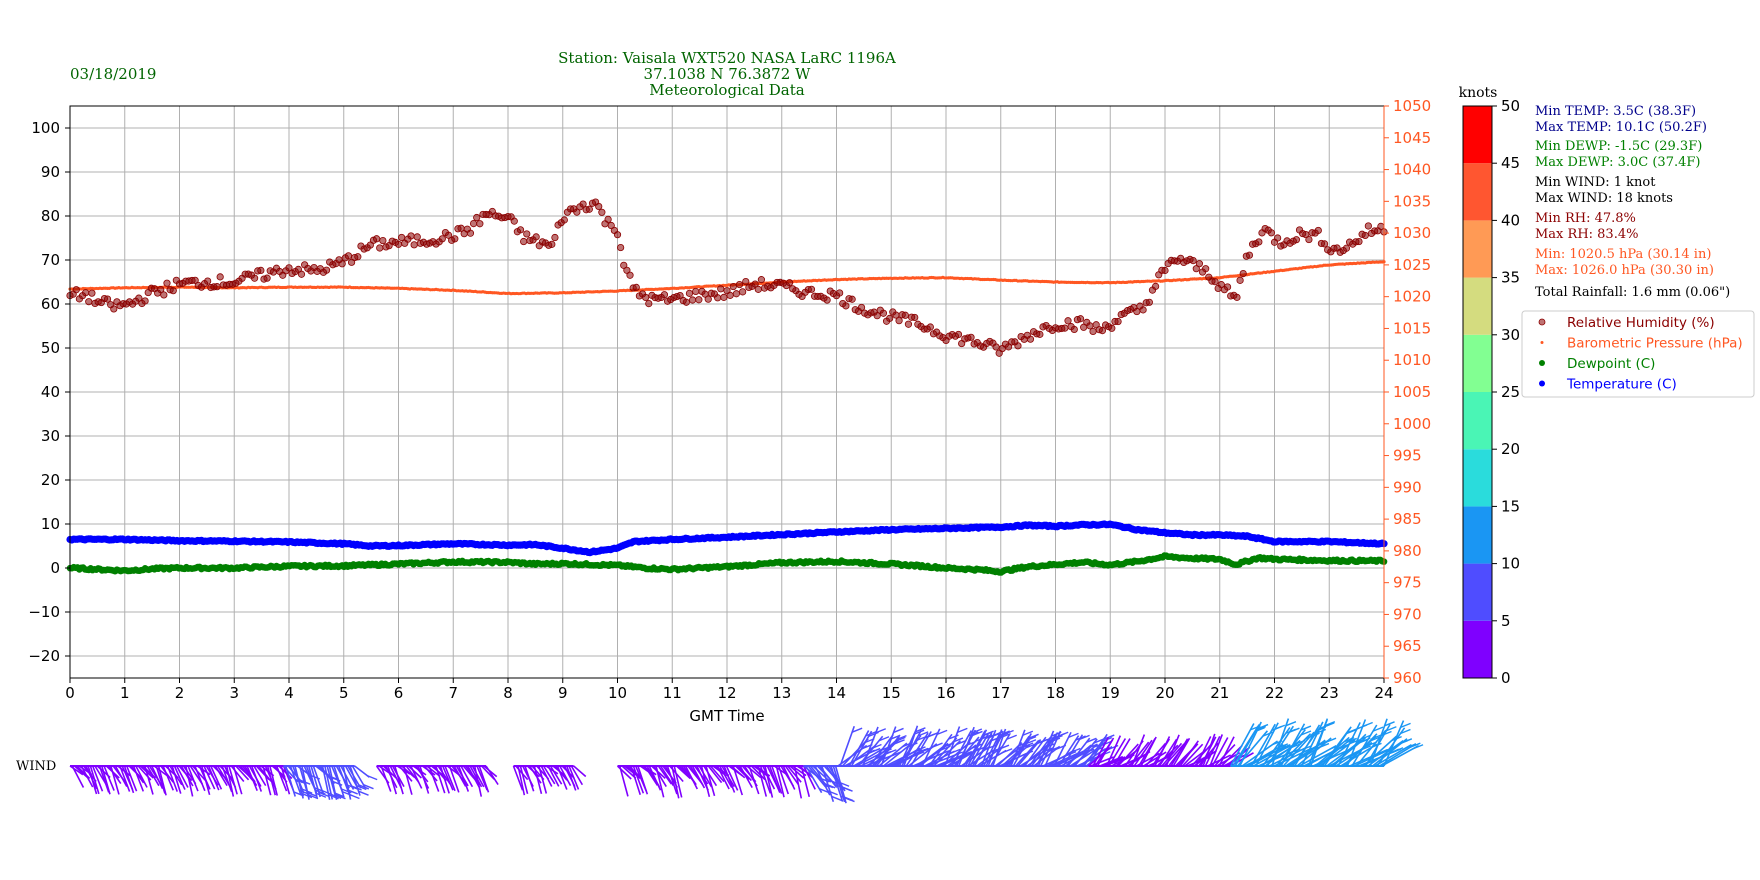 The width and height of the screenshot is (1760, 880). Describe the element at coordinates (1274, 693) in the screenshot. I see `x-tick-label: 22` at that location.